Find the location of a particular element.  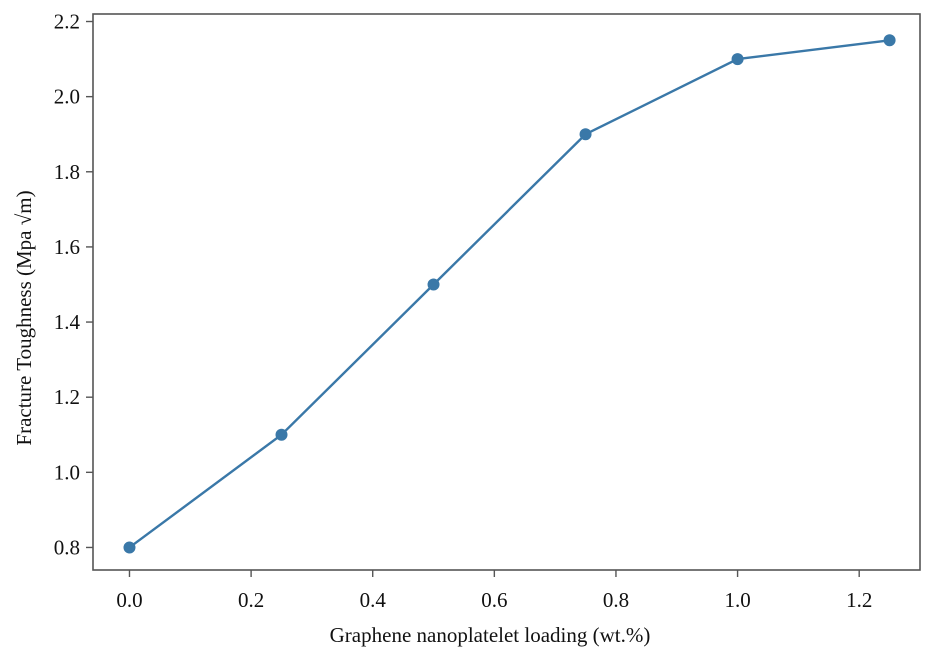

x-tick-label: 0.0 is located at coordinates (129, 600).